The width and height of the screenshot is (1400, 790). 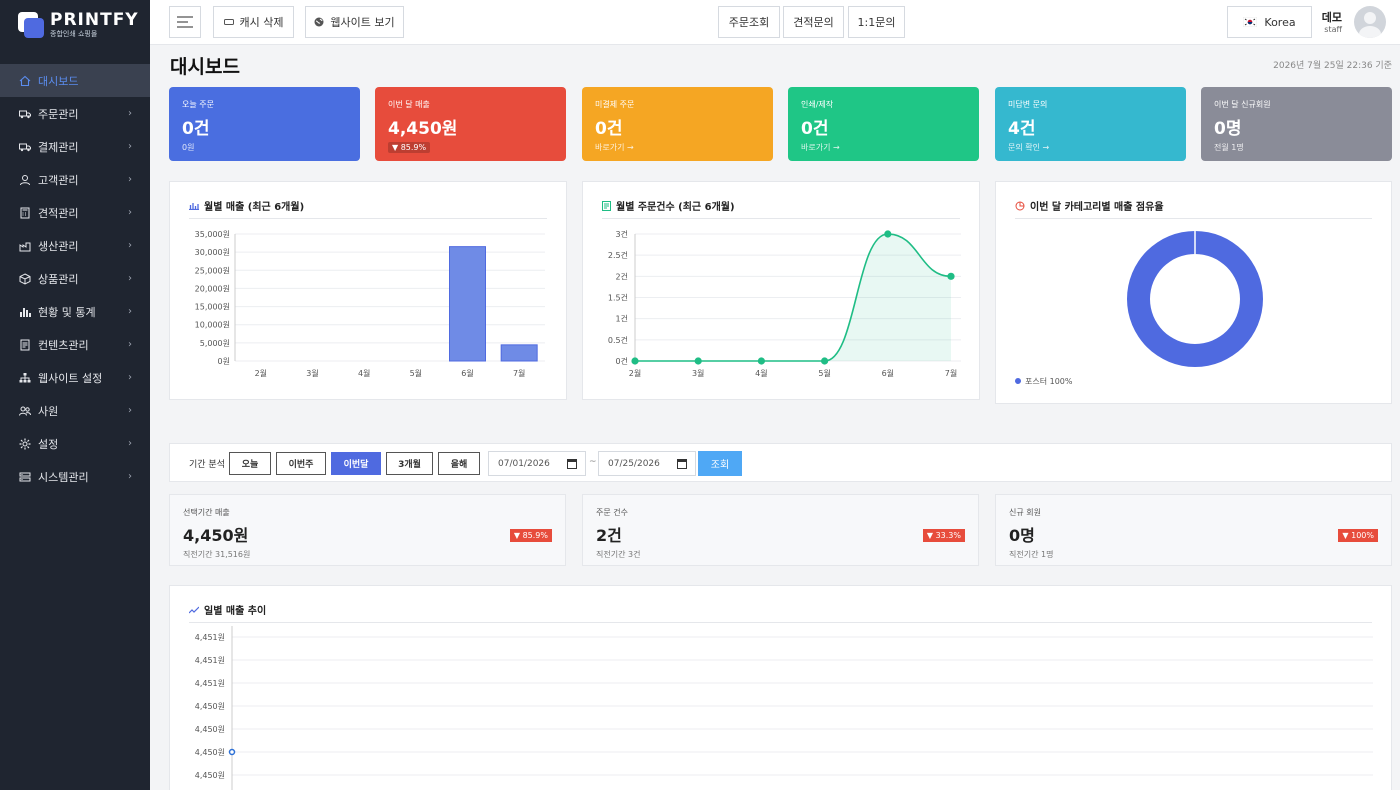 What do you see at coordinates (720, 463) in the screenshot?
I see `search-button: 조회` at bounding box center [720, 463].